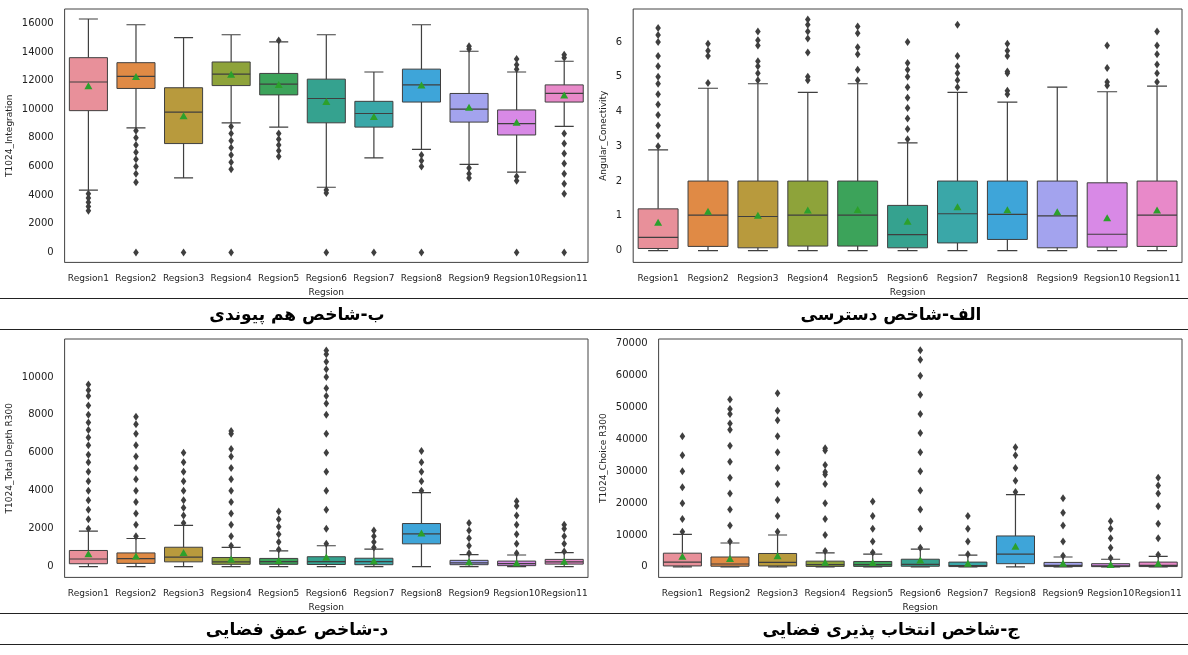 The height and width of the screenshot is (655, 1188). I want to click on y-axis-title: Angular_Conectivity, so click(602, 135).